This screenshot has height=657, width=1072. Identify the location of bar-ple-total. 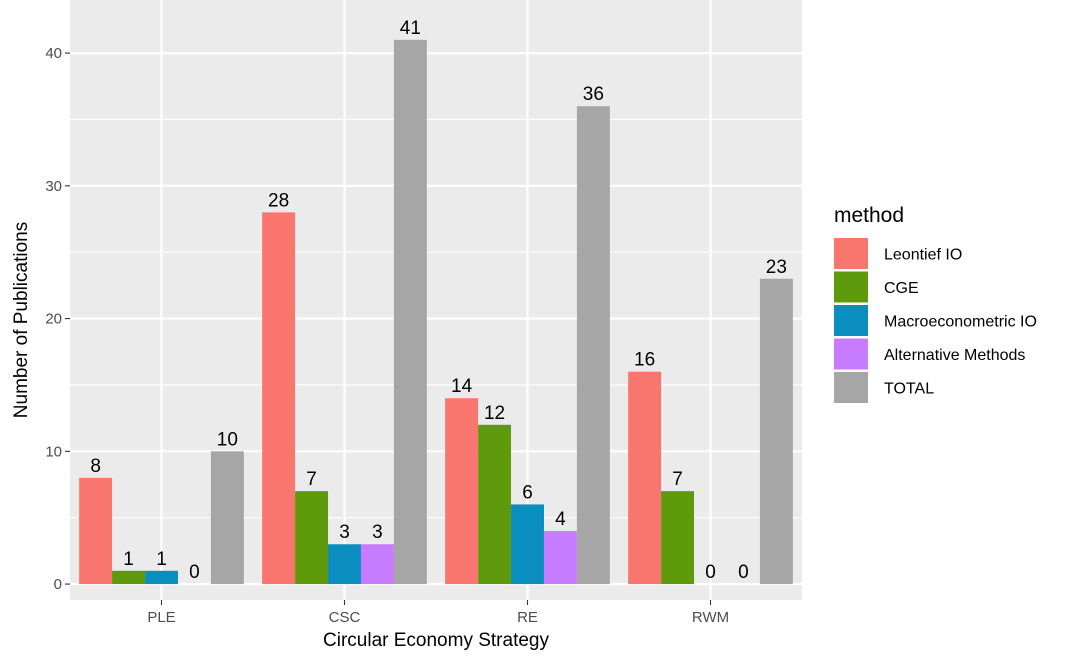
(227, 518).